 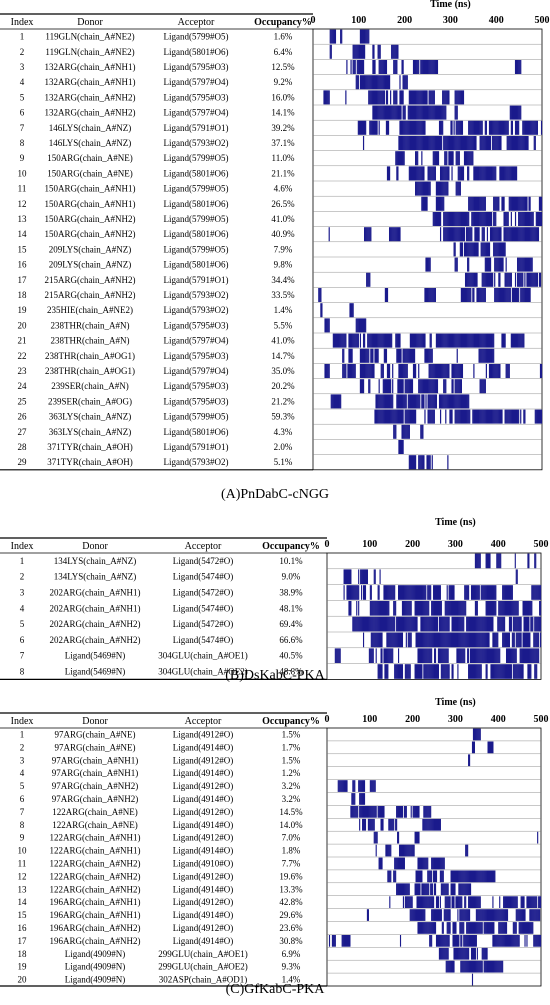 I want to click on panel-a-row-19-hbond-mark, so click(x=352, y=310).